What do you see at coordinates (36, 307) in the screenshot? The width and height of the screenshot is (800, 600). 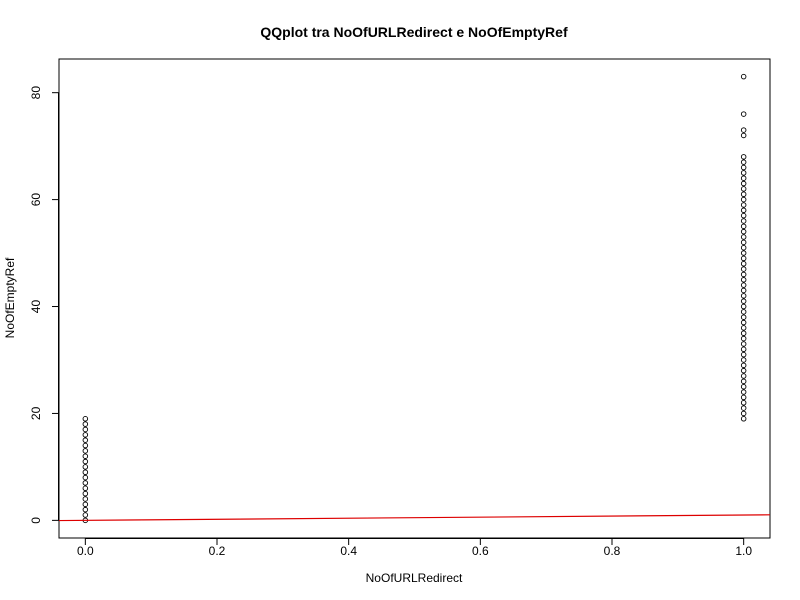 I see `y-tick-label: 40` at bounding box center [36, 307].